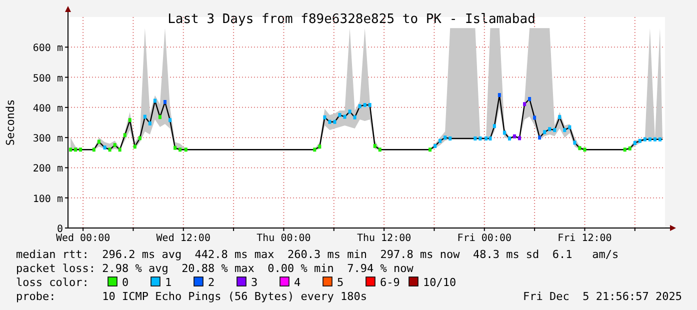 This screenshot has height=310, width=697. Describe the element at coordinates (168, 282) in the screenshot. I see `legend-label: 1` at that location.